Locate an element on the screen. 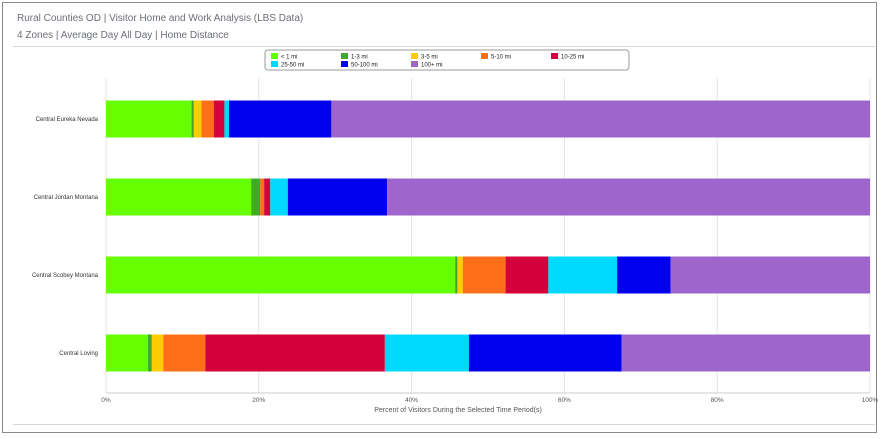  x-tick-label: 0% is located at coordinates (106, 400).